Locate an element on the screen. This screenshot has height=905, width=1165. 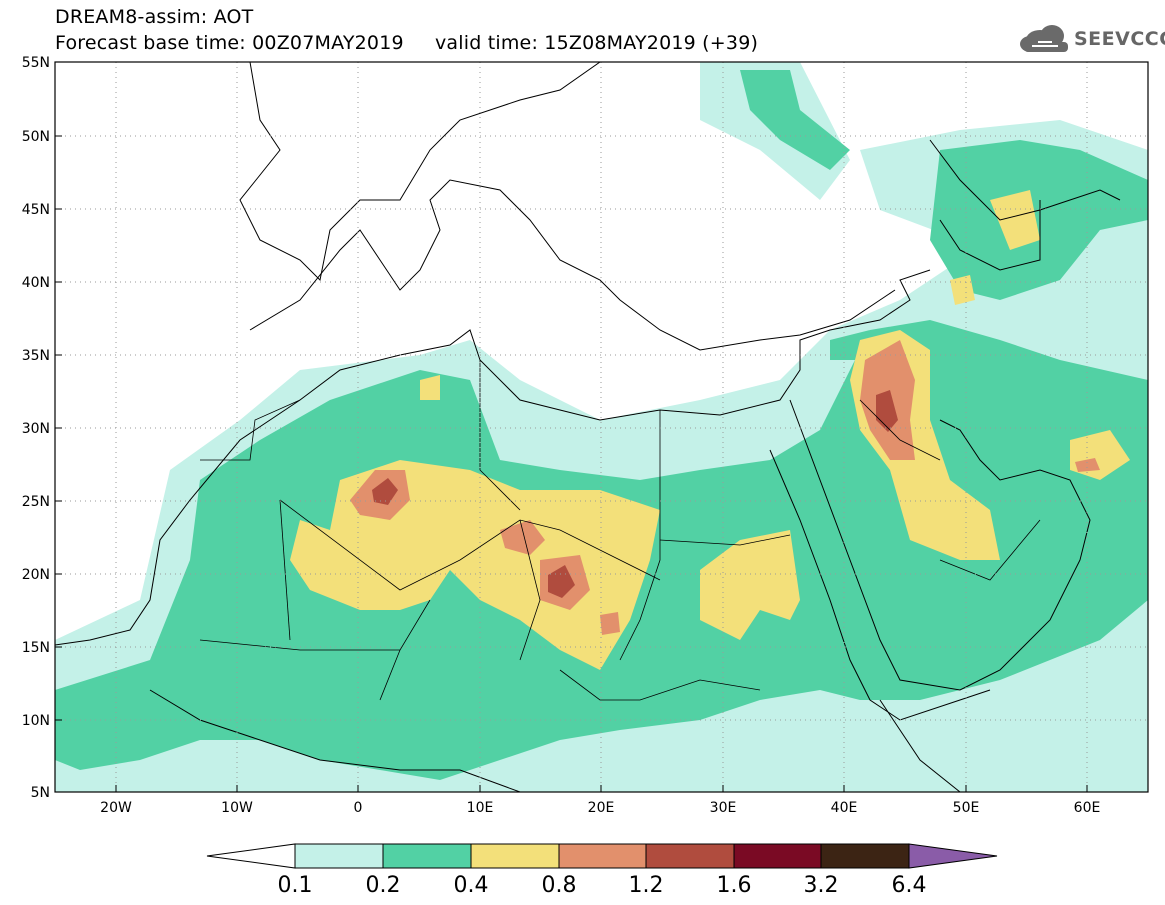
lat-label: 15N is located at coordinates (36, 648).